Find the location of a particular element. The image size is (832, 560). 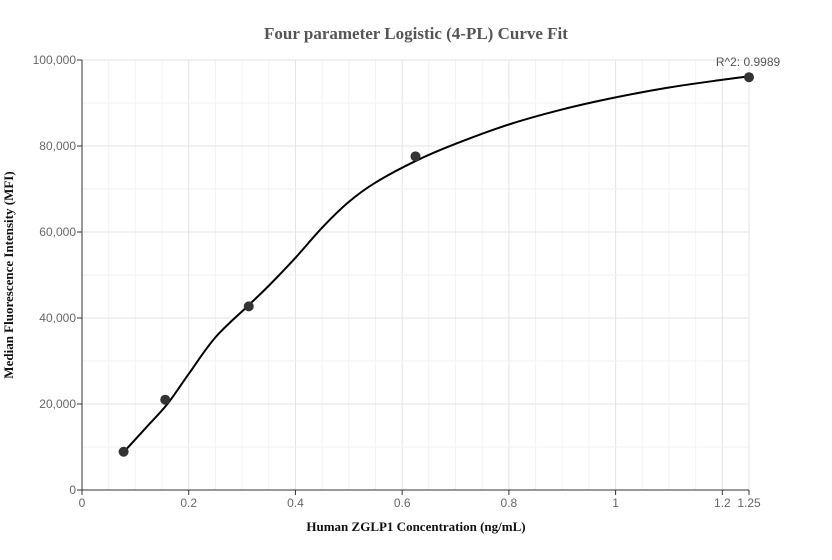

x-axis-title: Human ZGLP1 Concentration (ng/mL) is located at coordinates (415, 526).